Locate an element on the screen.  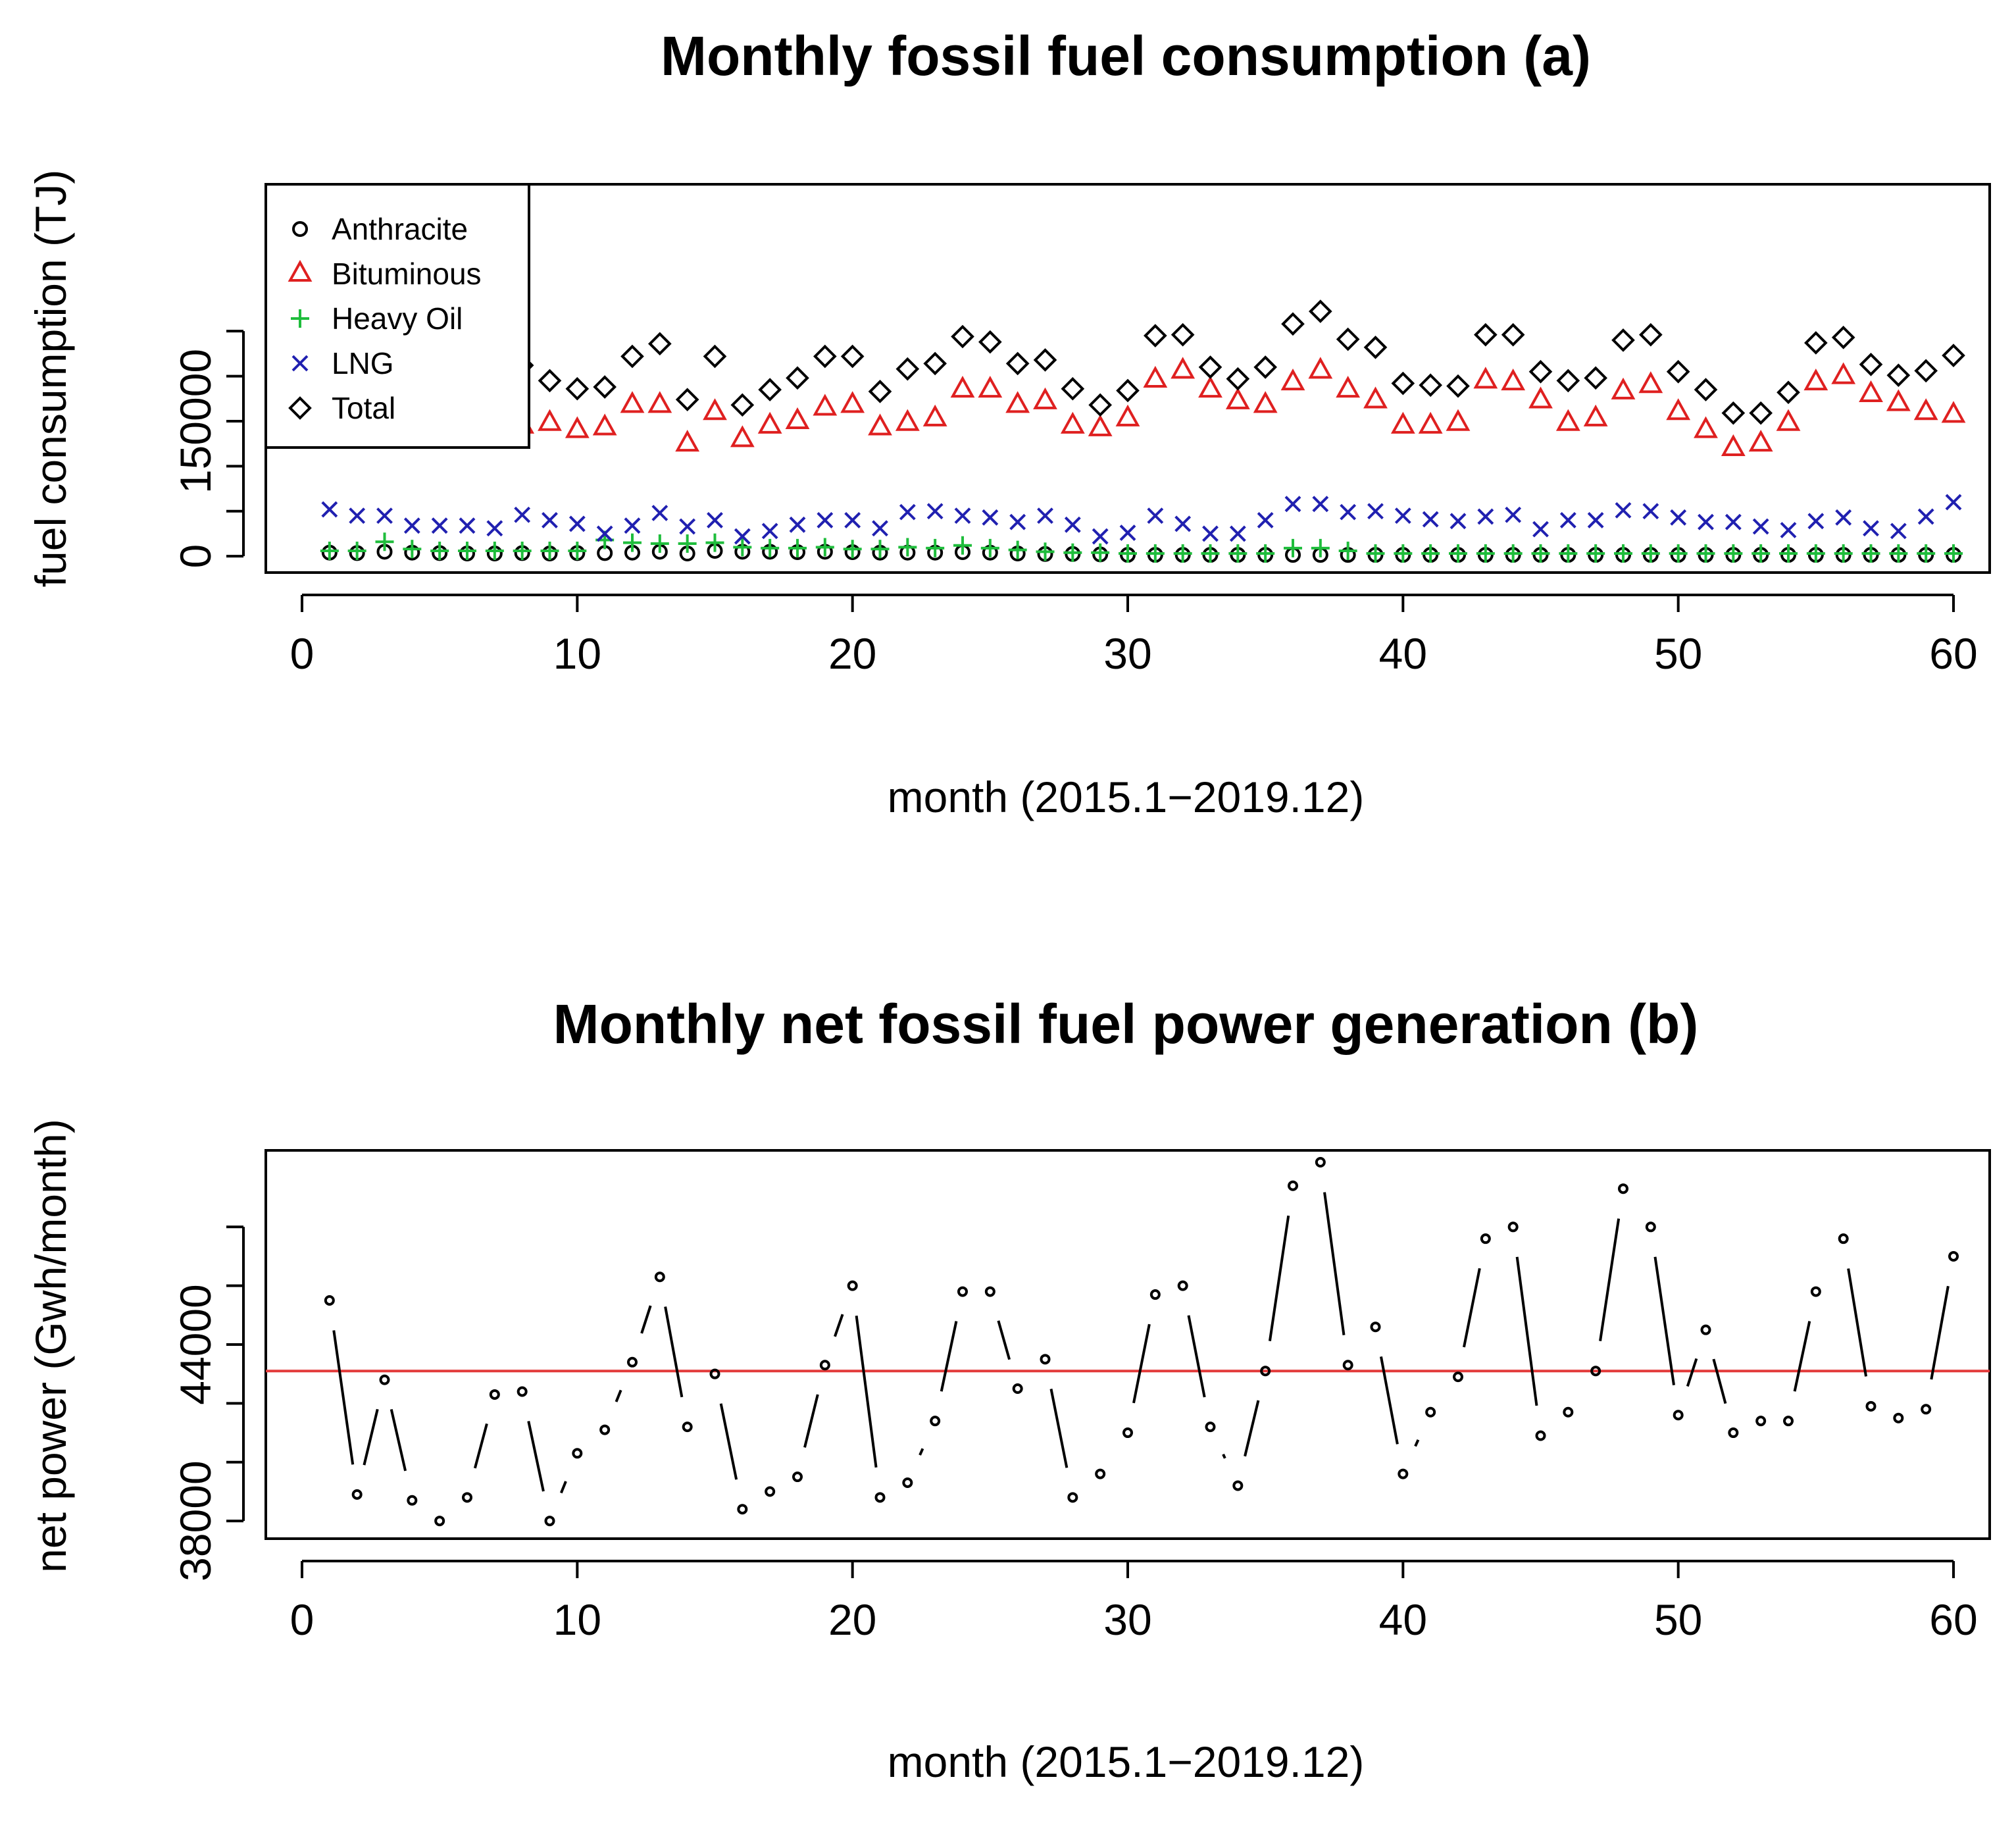
chart-b-y-axis-label: net power (Gwh/month) is located at coordinates (50, 1346).